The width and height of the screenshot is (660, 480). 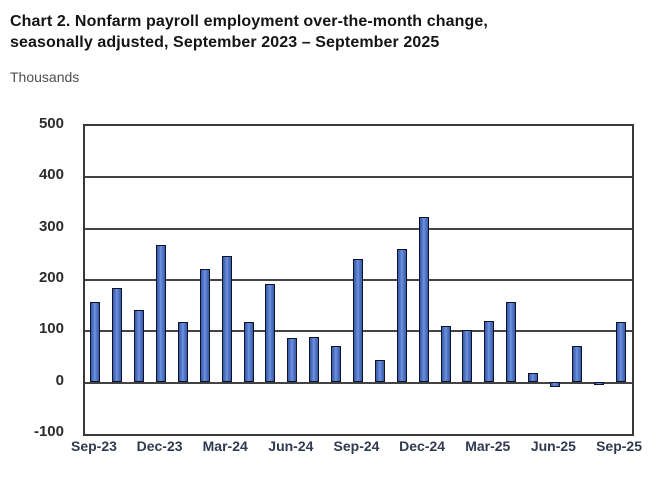 I want to click on y-tick-label-500: 500, so click(x=51, y=123).